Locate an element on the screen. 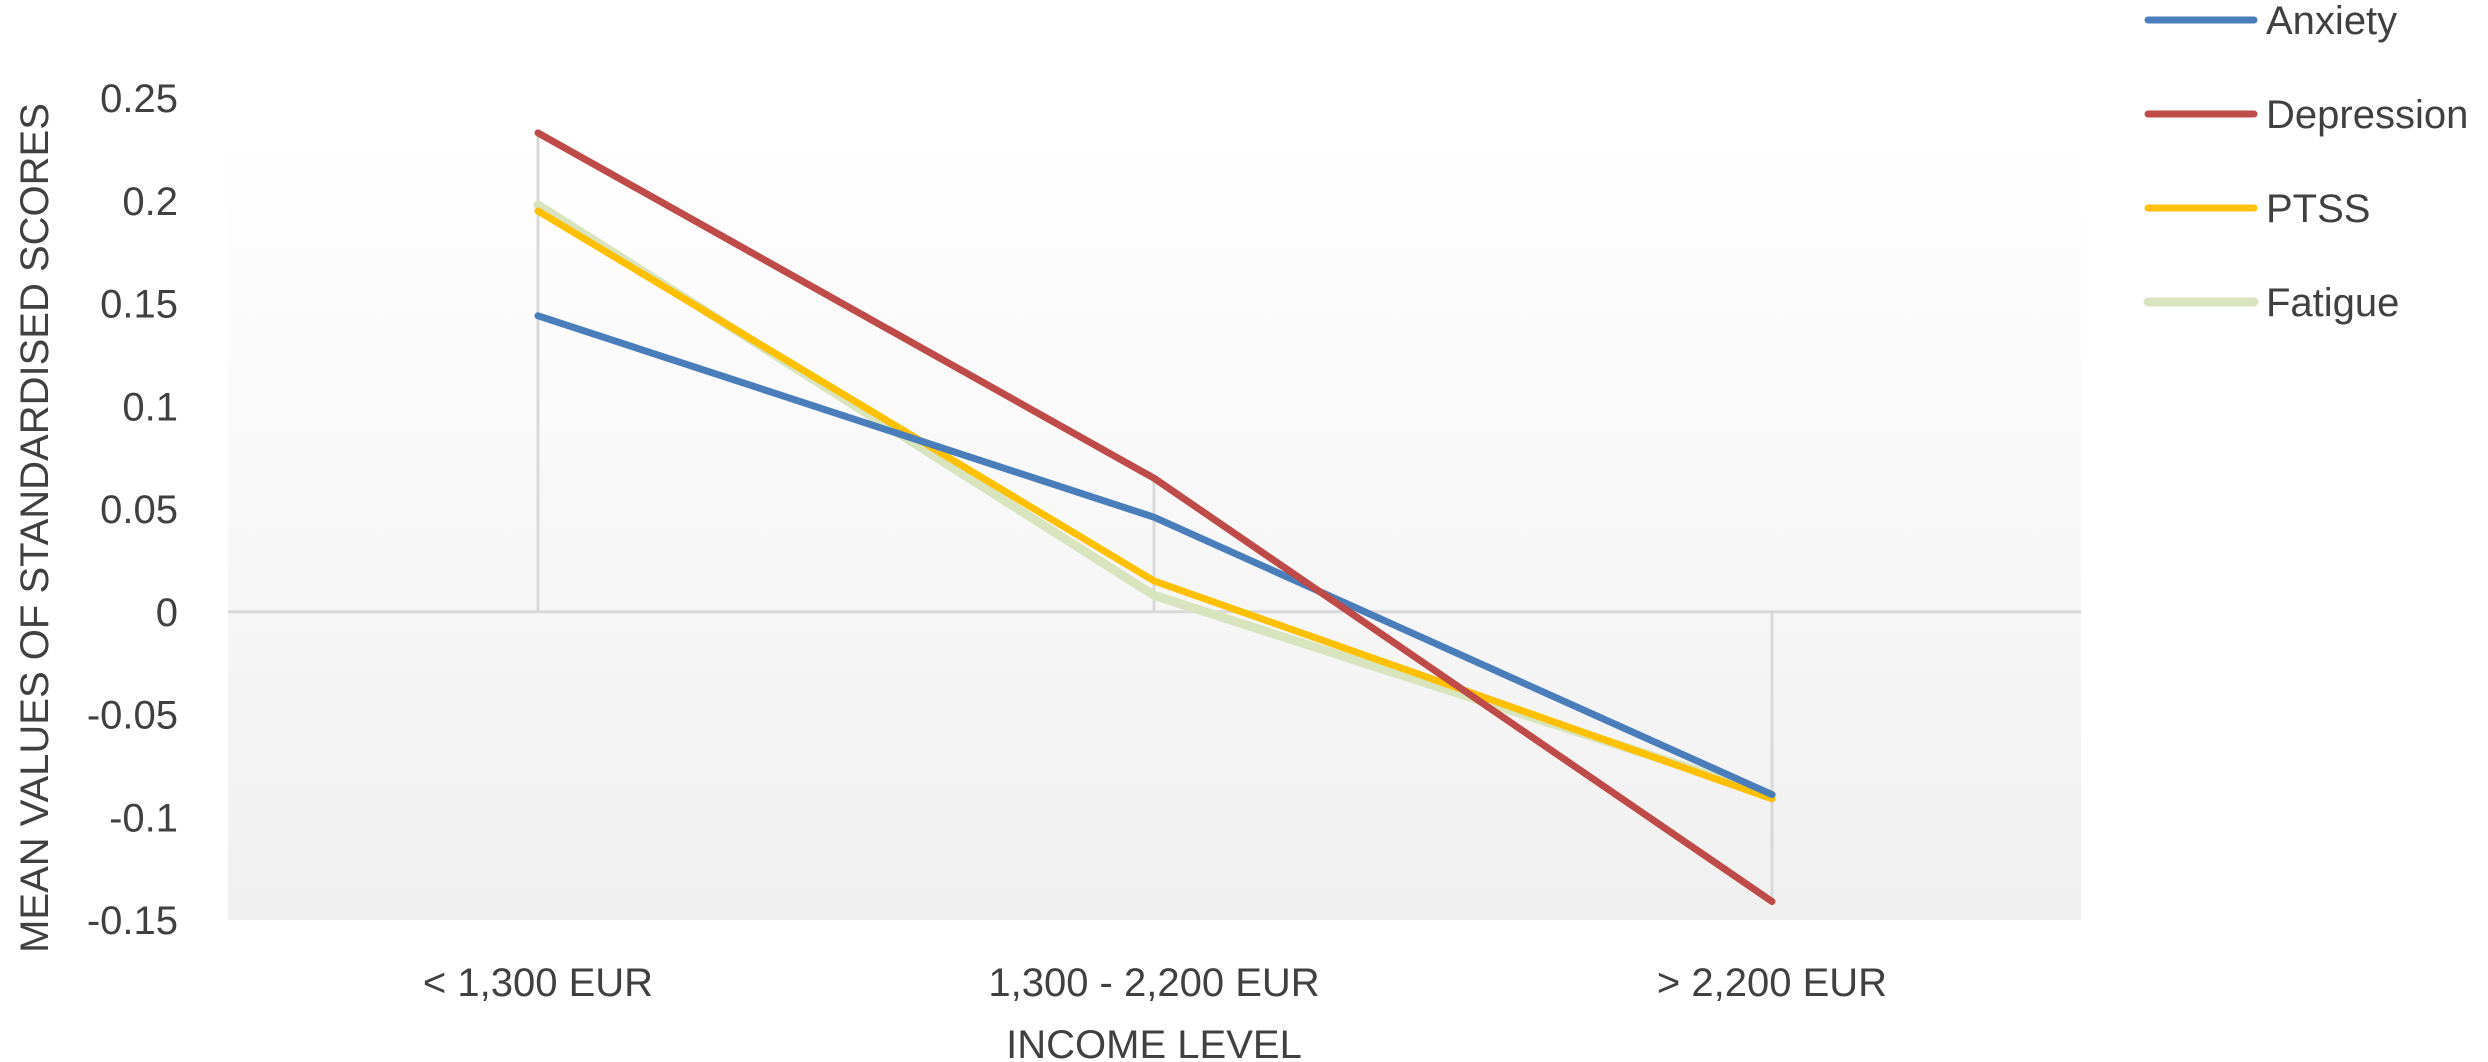  y-axis-tick-labels: 0.25 0.2 0.15 0.1 0.05 0 -0.05 -0.1 -0.15 is located at coordinates (132, 510).